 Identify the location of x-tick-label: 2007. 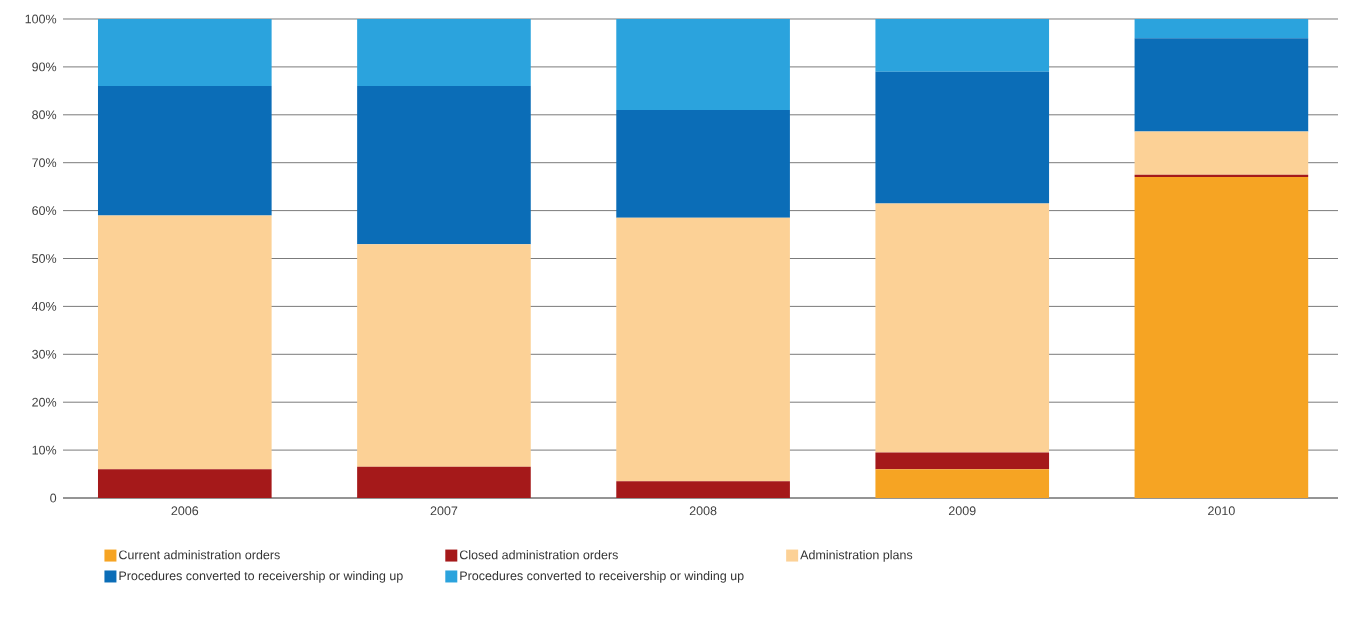
(444, 511).